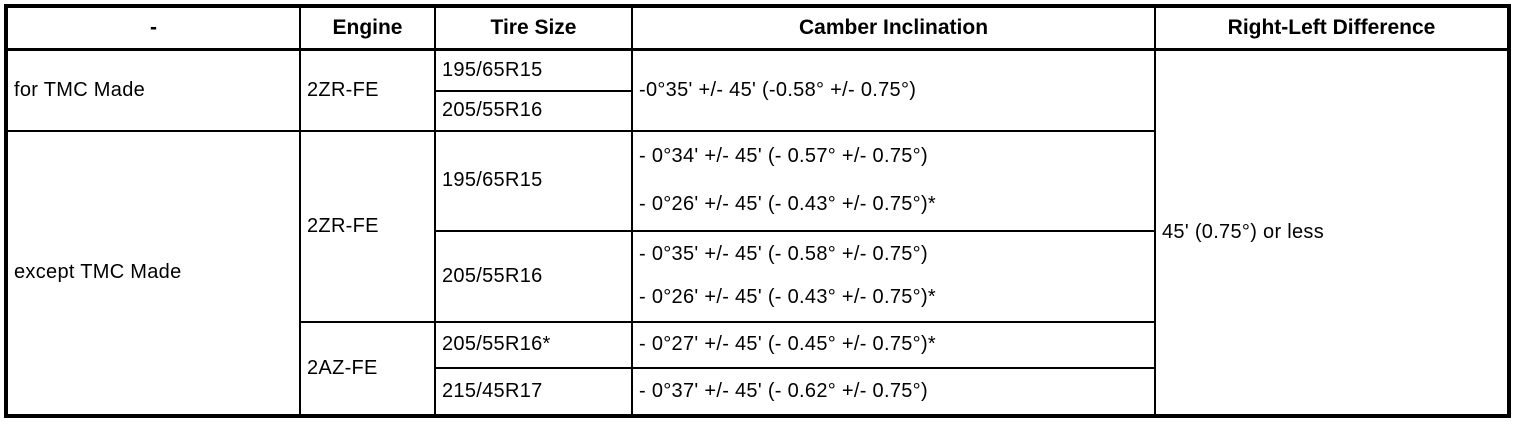 This screenshot has width=1520, height=424. I want to click on cell-camber-205-star: - 0°27' +/- 45' (- 0.45° +/- 0.75°)*, so click(893, 344).